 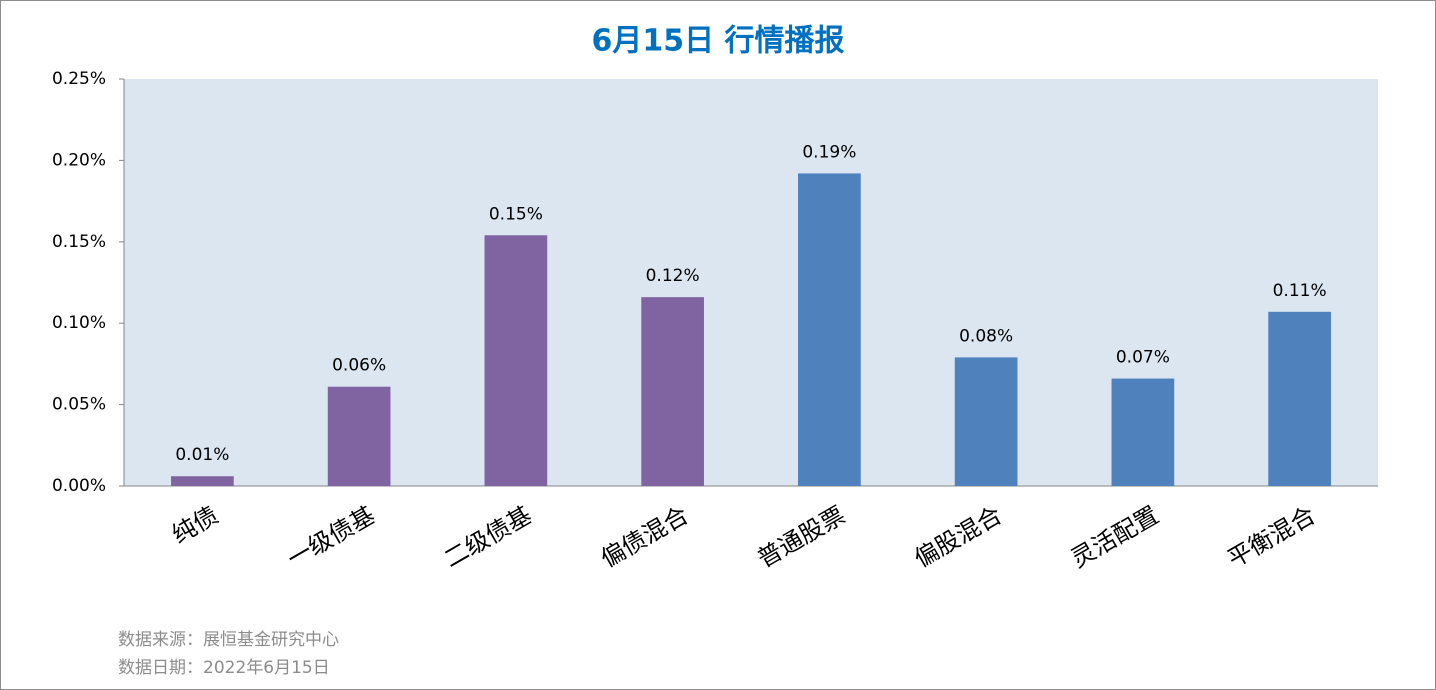 What do you see at coordinates (79, 242) in the screenshot?
I see `y-tick-label: 0.15%` at bounding box center [79, 242].